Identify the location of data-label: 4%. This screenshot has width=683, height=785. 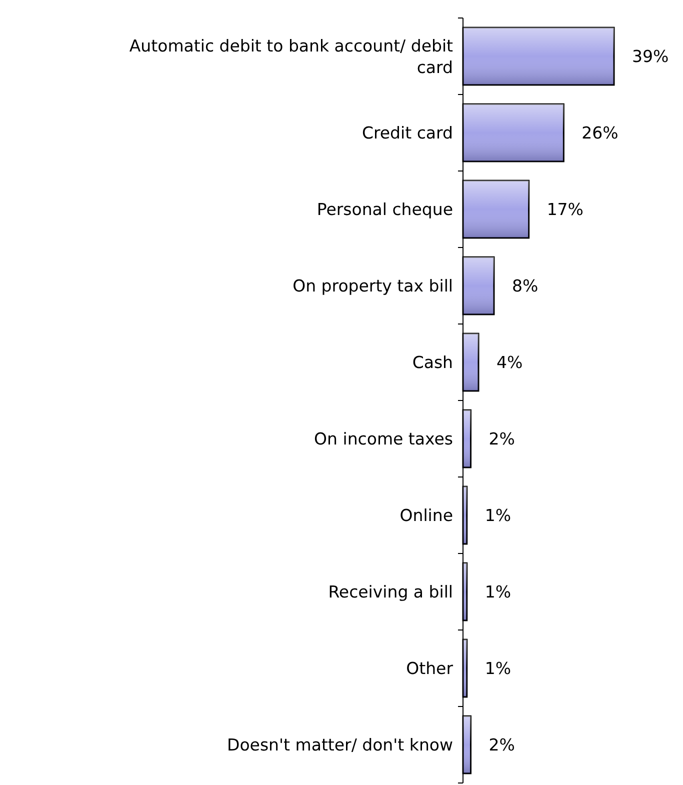
(509, 362).